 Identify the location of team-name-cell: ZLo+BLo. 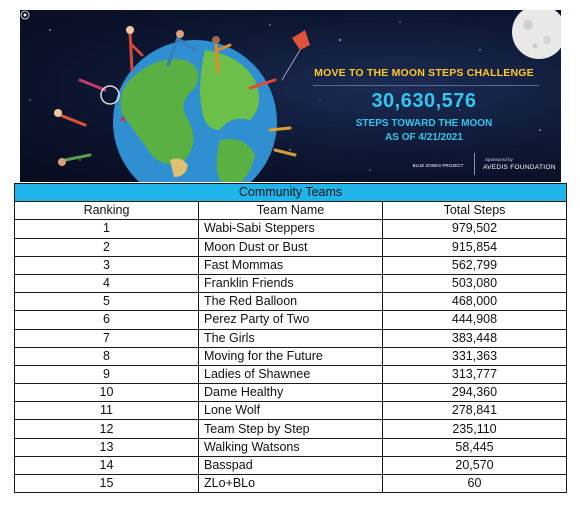
(290, 483).